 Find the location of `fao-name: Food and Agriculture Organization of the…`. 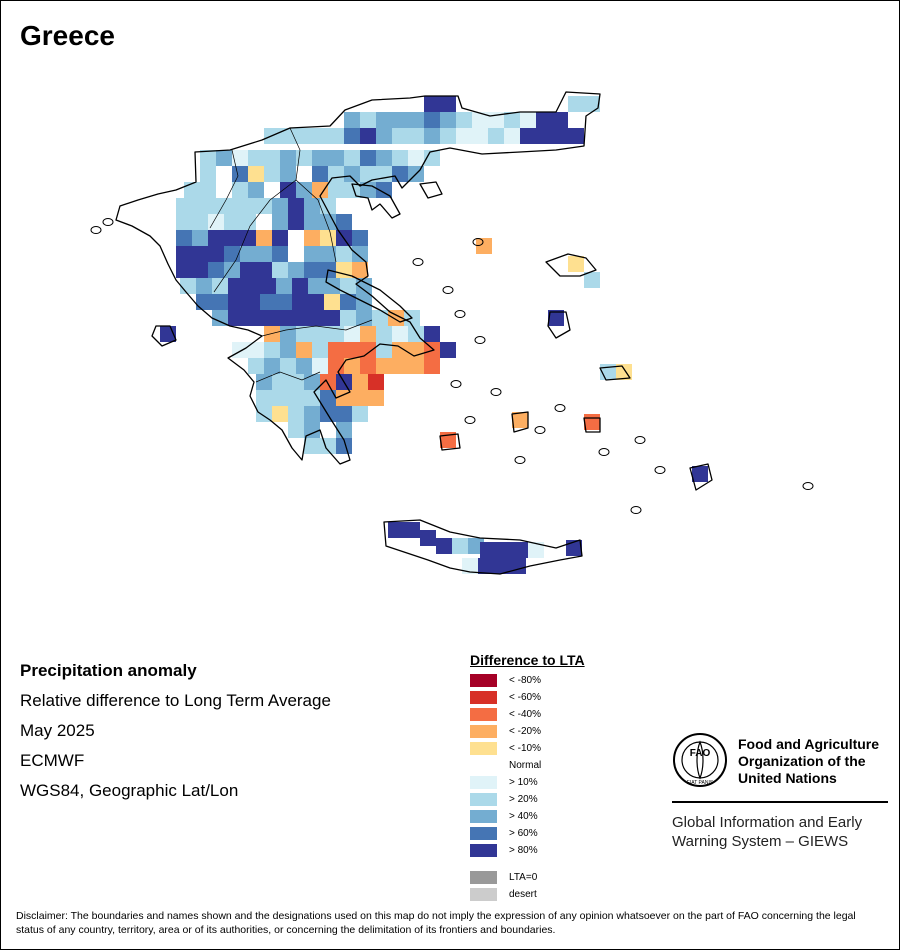

fao-name: Food and Agriculture Organization of the… is located at coordinates (809, 761).